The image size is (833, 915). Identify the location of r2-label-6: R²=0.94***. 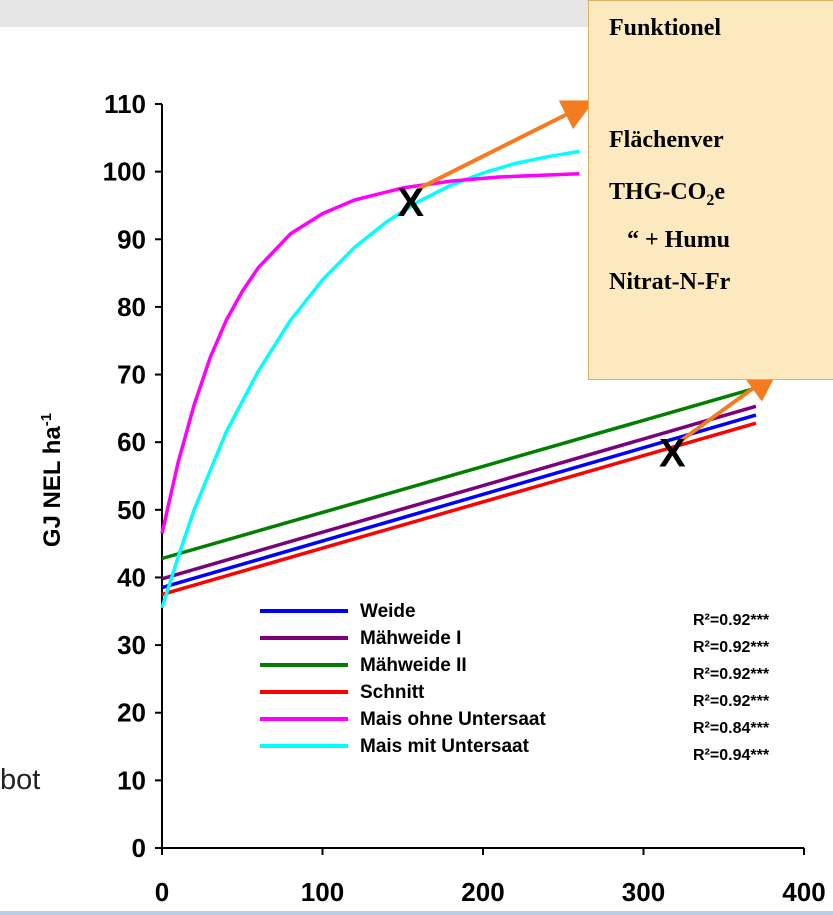
(731, 755).